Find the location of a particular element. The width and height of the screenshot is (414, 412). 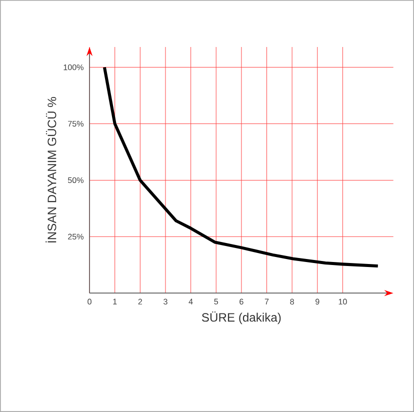

x-tick-label: 10 is located at coordinates (342, 301).